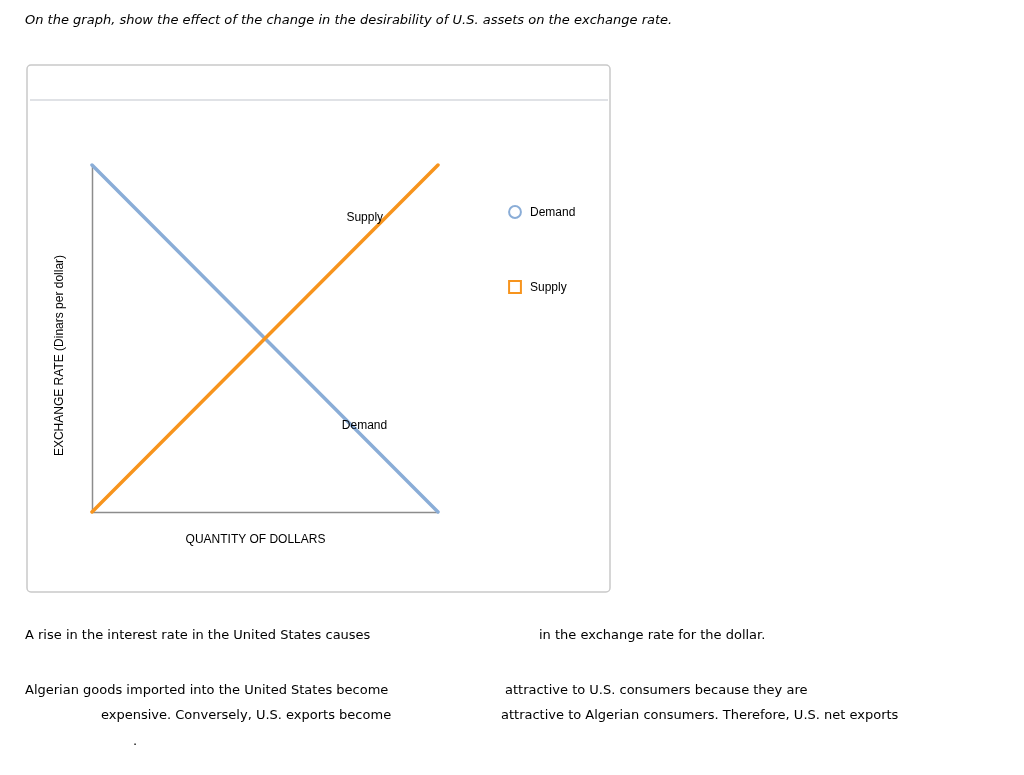  I want to click on chart-title: On the graph, show the effect of the change in the desirability of U.S. assets on the exchange rate., so click(349, 20).